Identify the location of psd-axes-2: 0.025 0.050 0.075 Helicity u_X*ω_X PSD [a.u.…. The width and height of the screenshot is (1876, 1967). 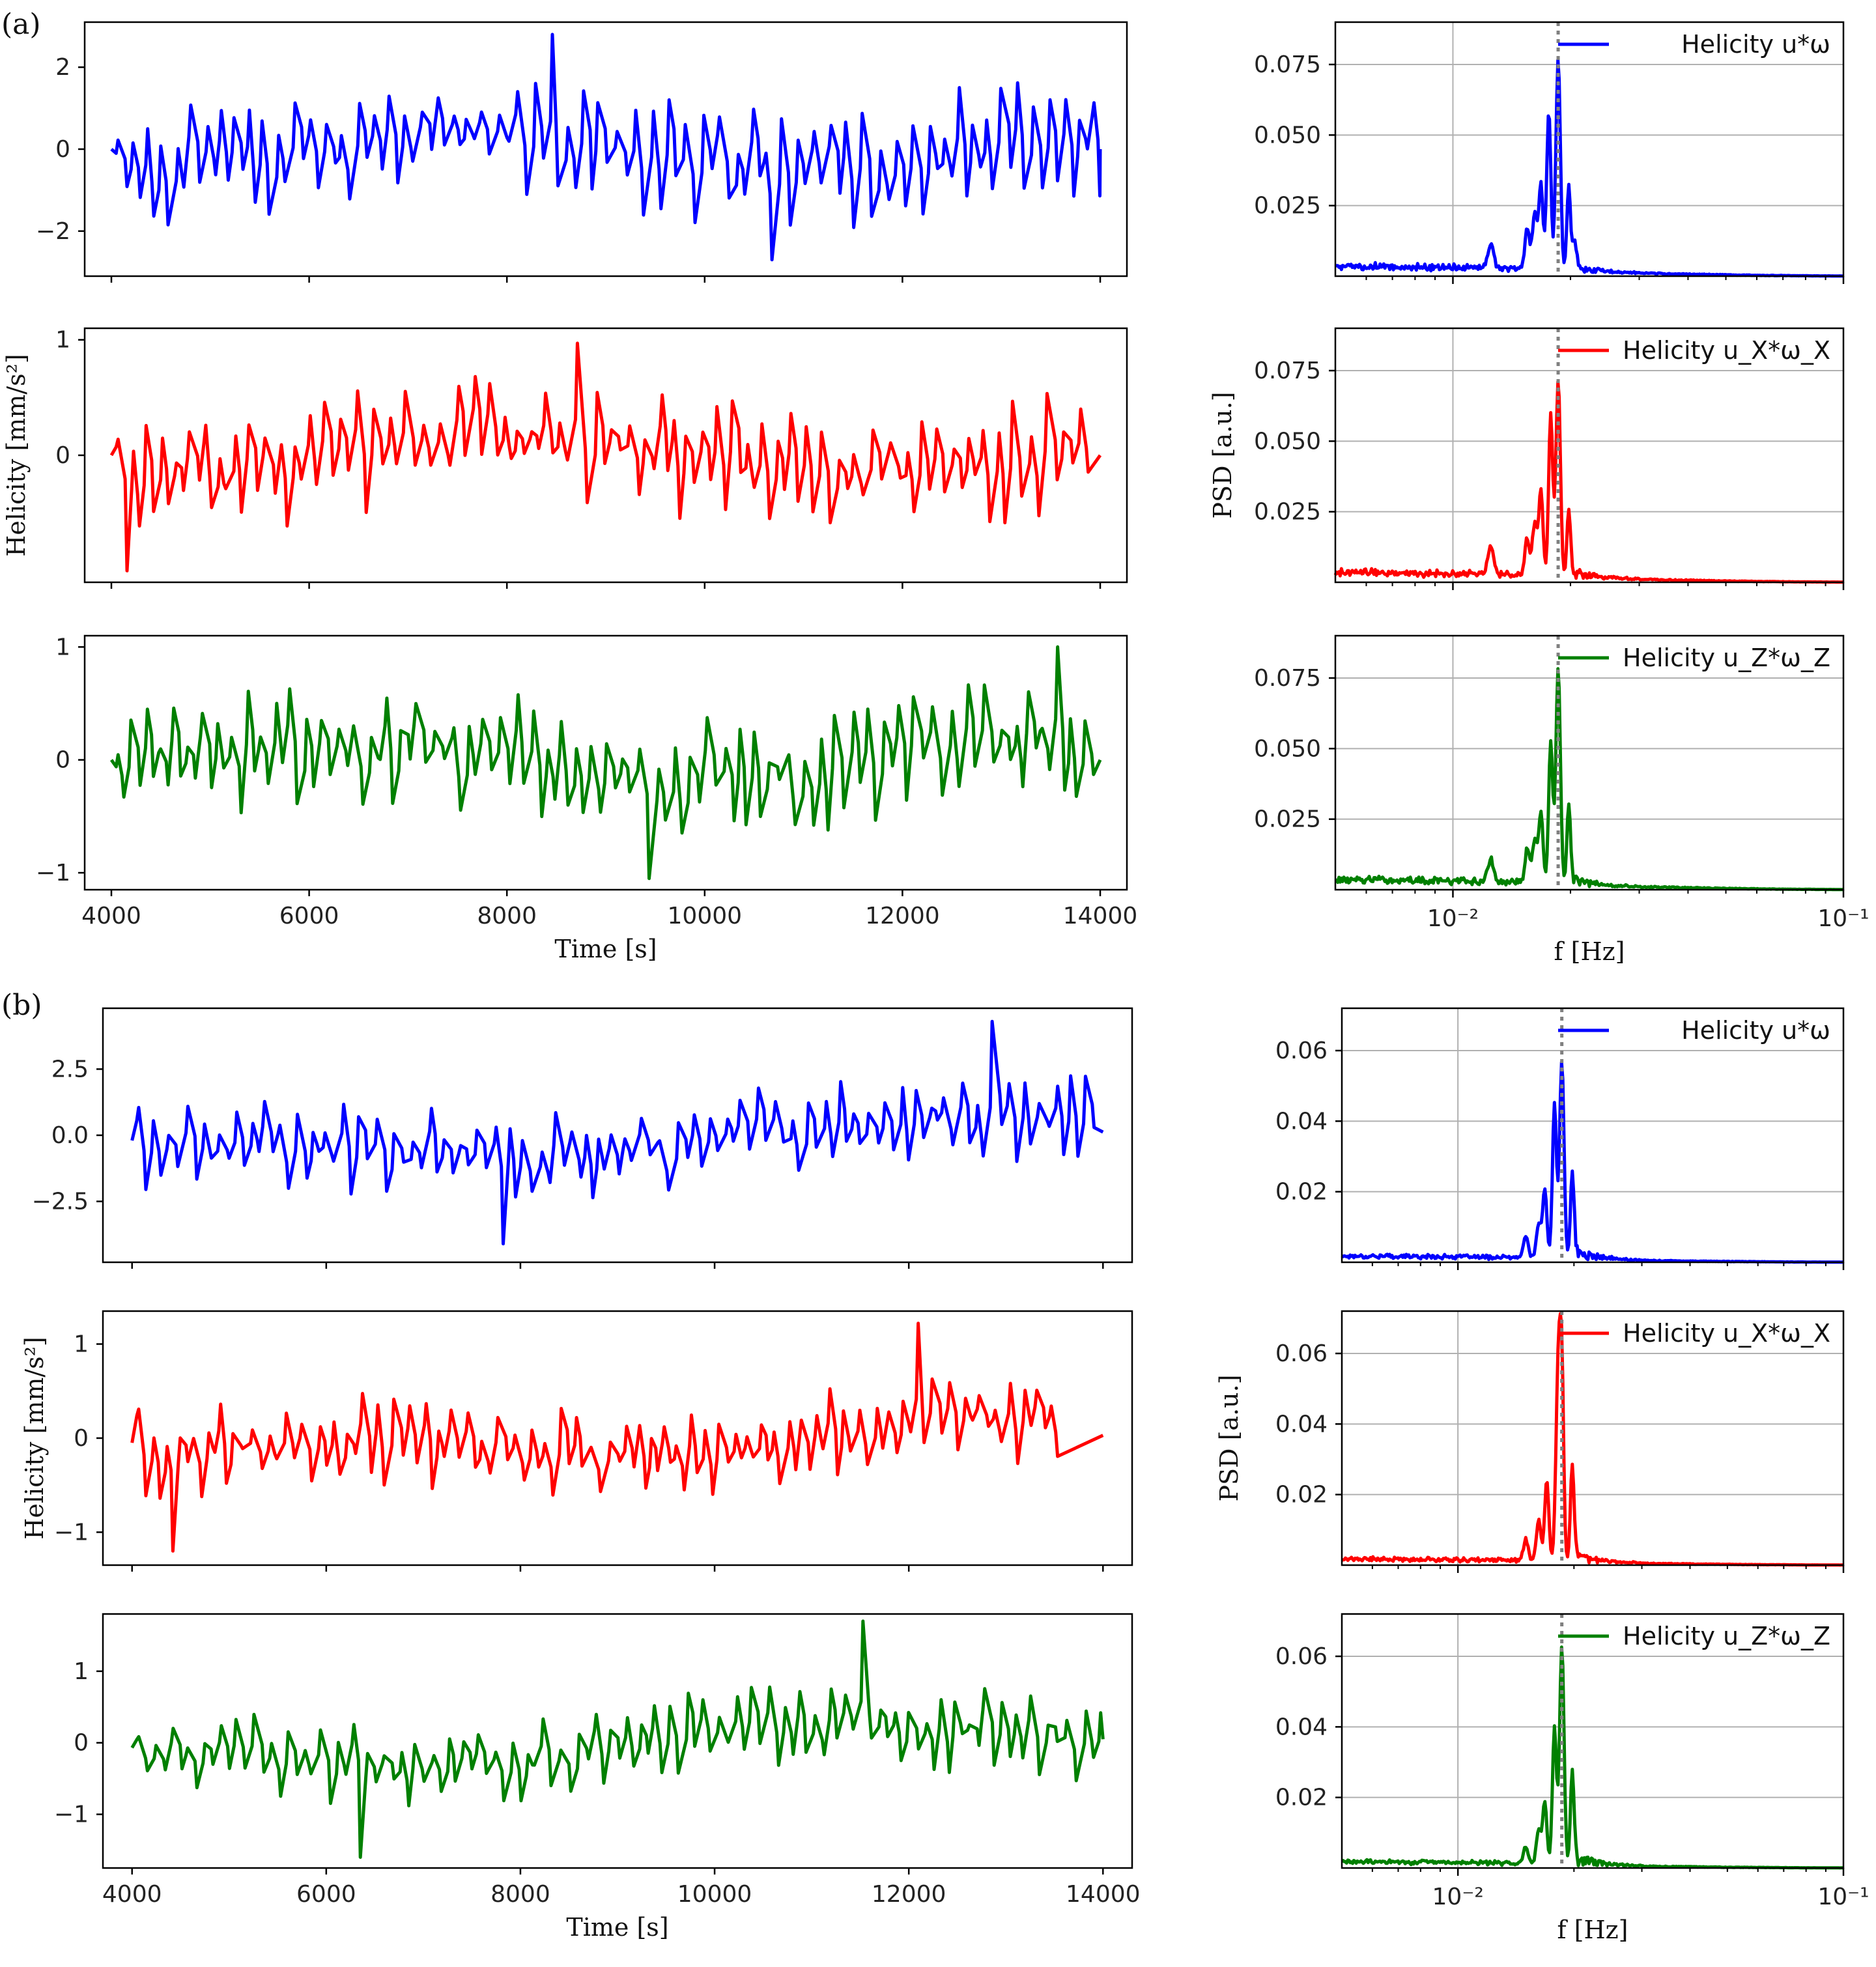
(1527, 458).